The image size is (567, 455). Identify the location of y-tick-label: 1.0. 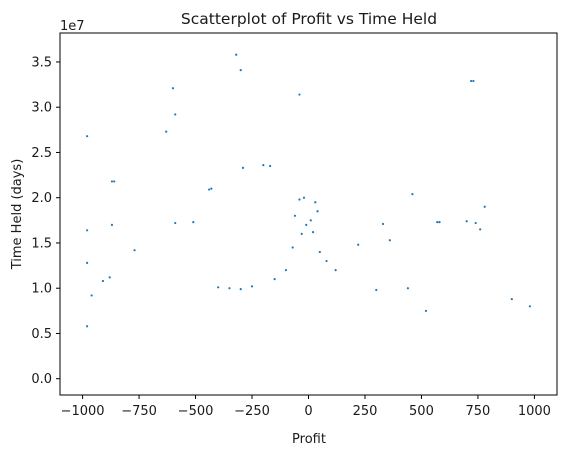
(41, 289).